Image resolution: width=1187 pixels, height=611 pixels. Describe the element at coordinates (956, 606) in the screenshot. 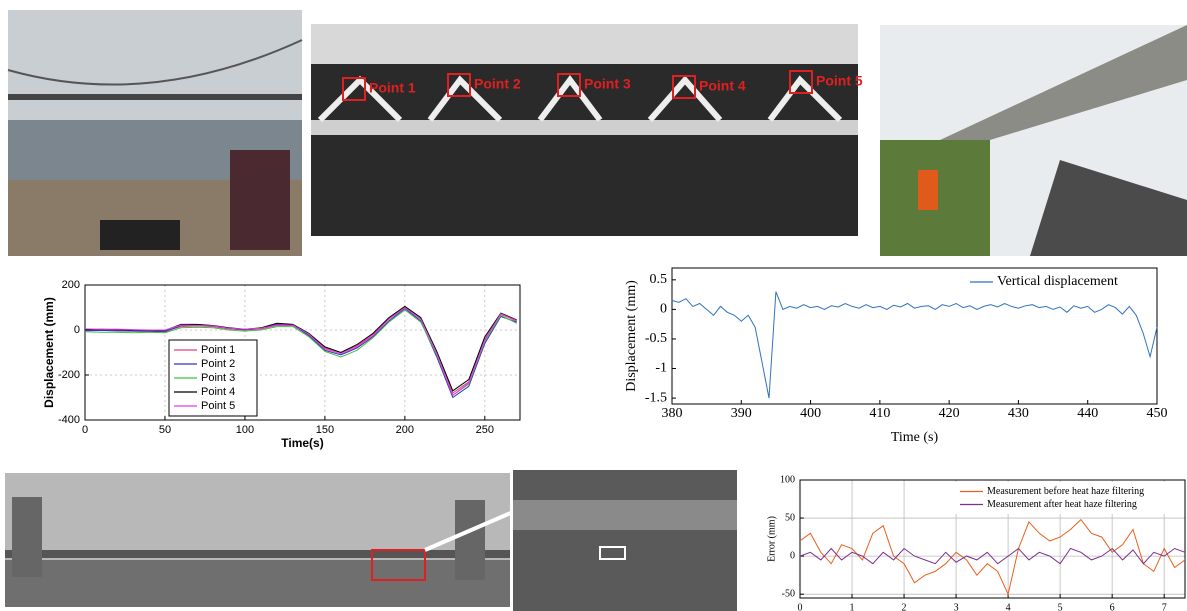

I see `x-tick-label: 3` at that location.